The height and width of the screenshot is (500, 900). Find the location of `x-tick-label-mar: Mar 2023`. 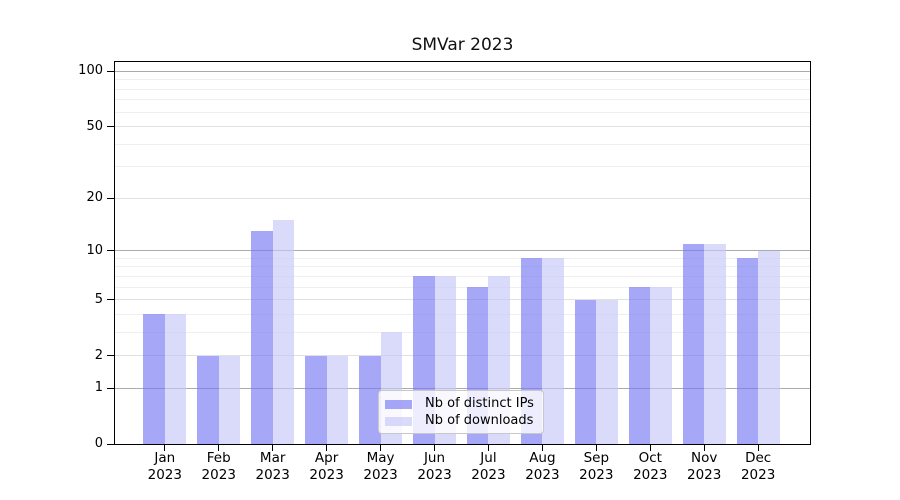

x-tick-label-mar: Mar 2023 is located at coordinates (273, 467).